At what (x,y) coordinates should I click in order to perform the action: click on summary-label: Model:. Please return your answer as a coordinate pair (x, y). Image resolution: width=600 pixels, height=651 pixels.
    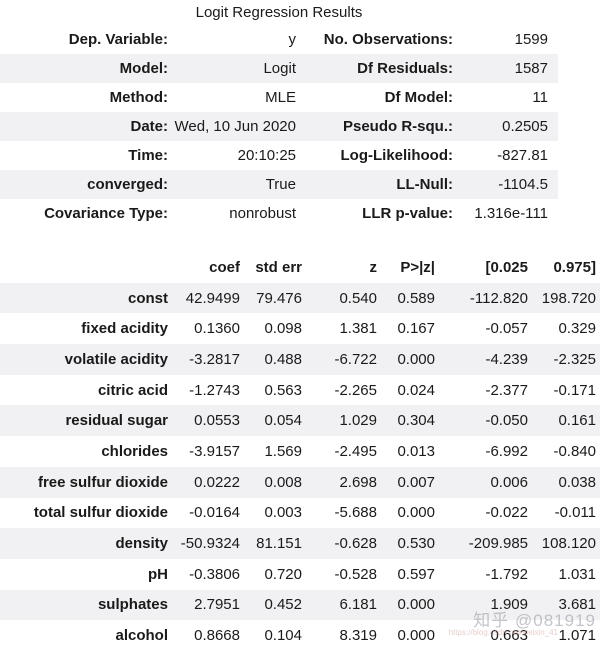
    Looking at the image, I should click on (143, 68).